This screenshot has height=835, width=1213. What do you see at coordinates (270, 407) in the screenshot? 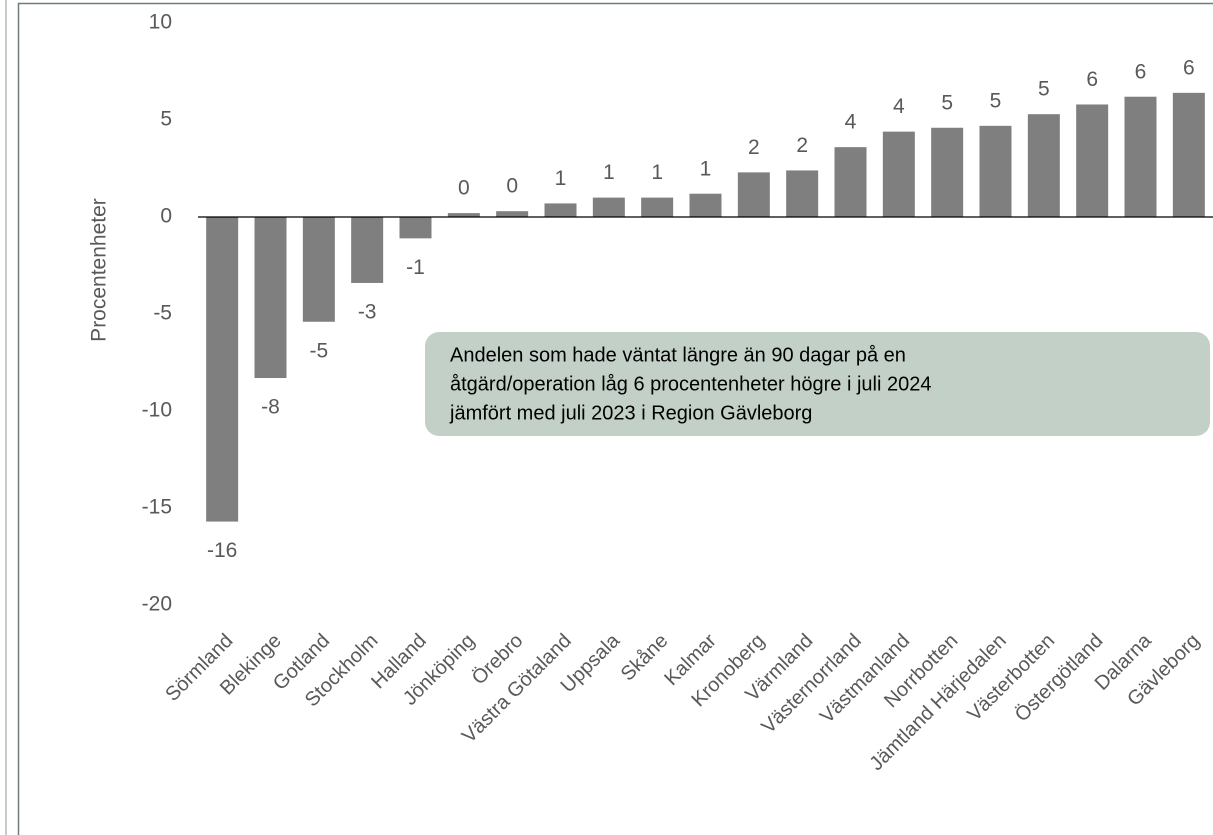
I see `value-label: -8` at bounding box center [270, 407].